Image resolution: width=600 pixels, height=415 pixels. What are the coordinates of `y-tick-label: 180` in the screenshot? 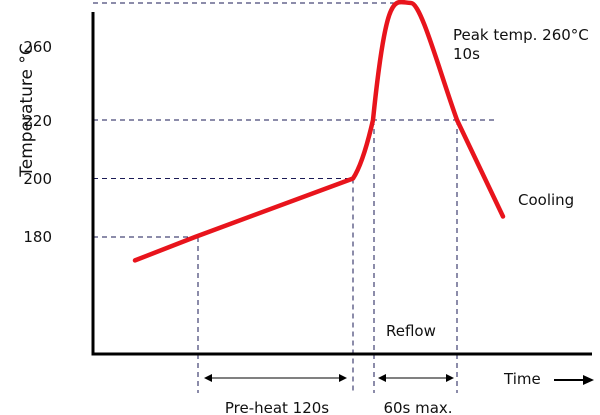 It's located at (37, 237).